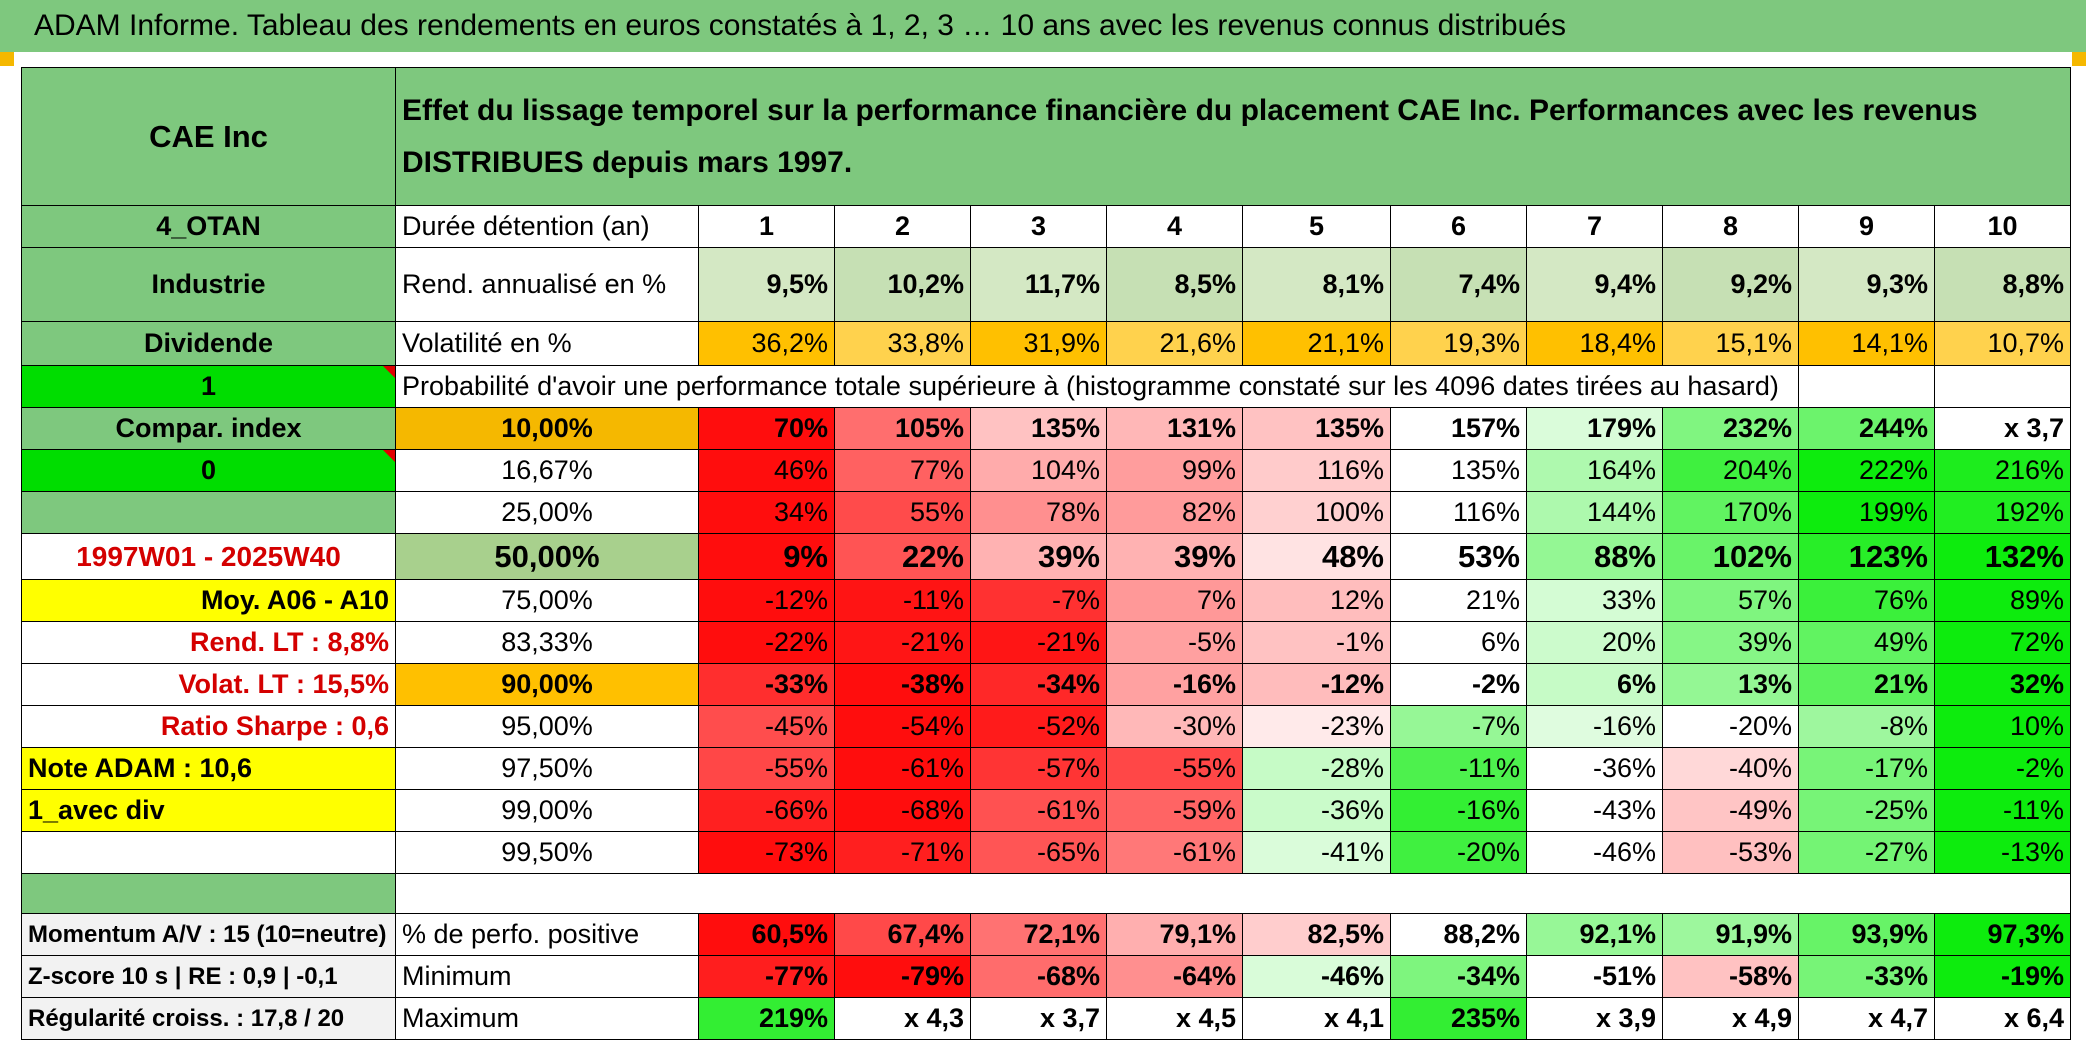 The width and height of the screenshot is (2086, 1044). Describe the element at coordinates (208, 343) in the screenshot. I see `income-type: Dividende` at that location.